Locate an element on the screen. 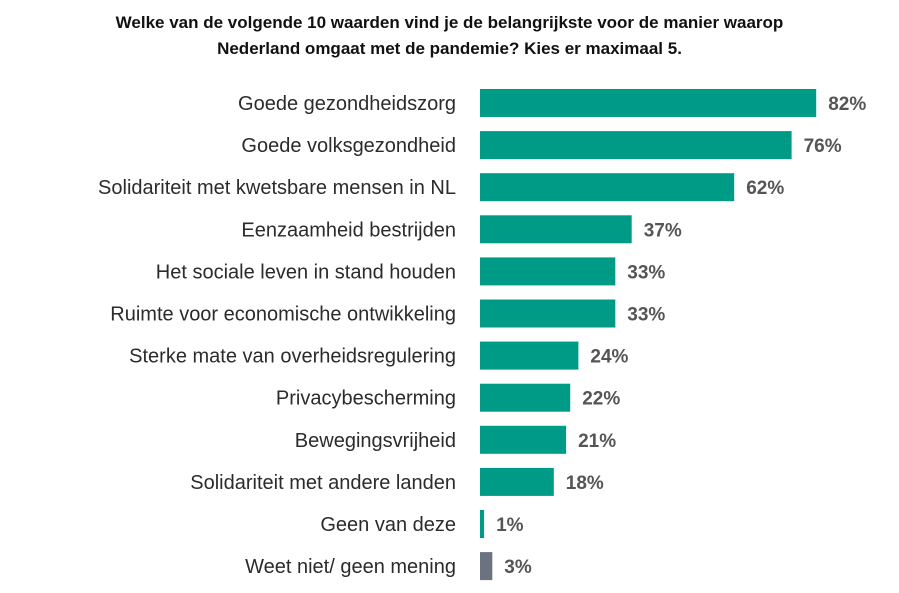 Image resolution: width=899 pixels, height=593 pixels. value-label: 21% is located at coordinates (597, 441).